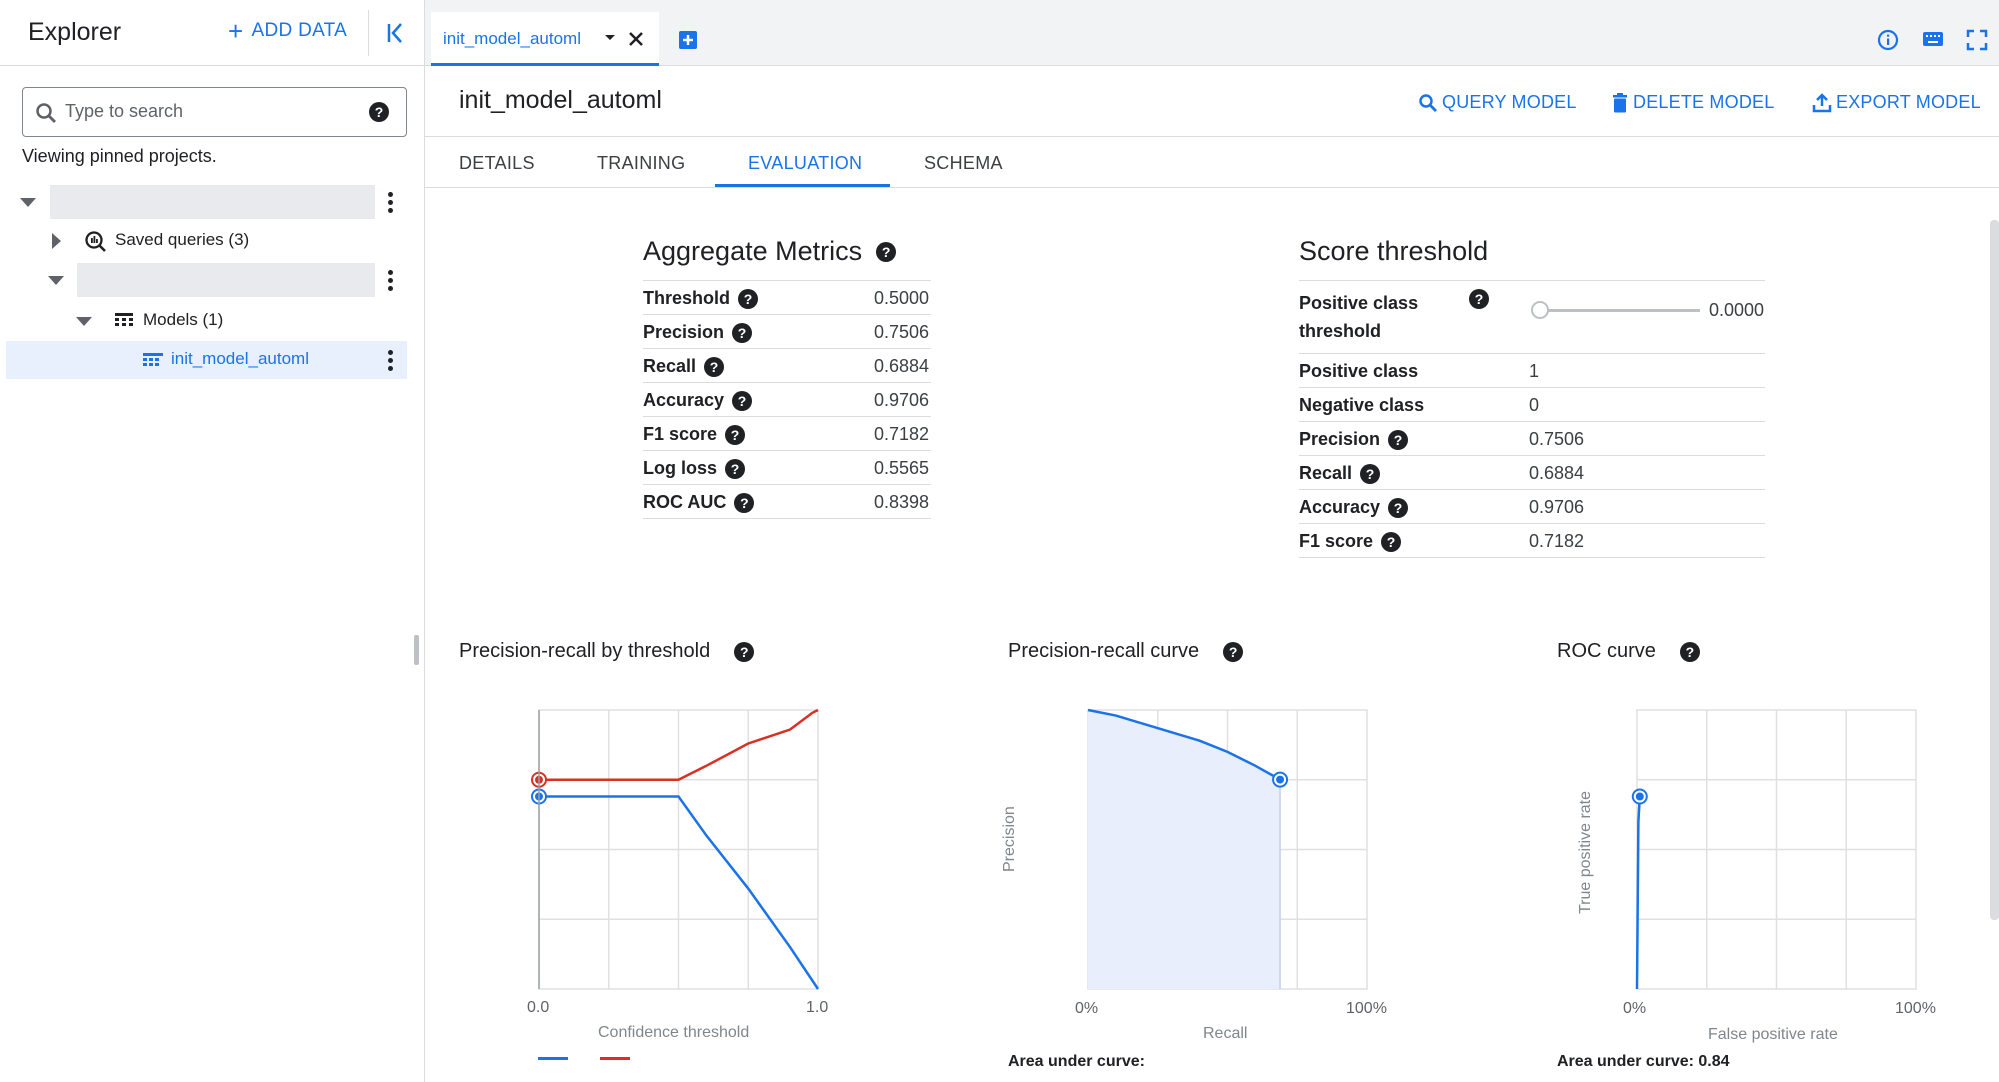 This screenshot has width=1999, height=1082. Describe the element at coordinates (1606, 651) in the screenshot. I see `roc-chart-heading: ROC curve` at that location.